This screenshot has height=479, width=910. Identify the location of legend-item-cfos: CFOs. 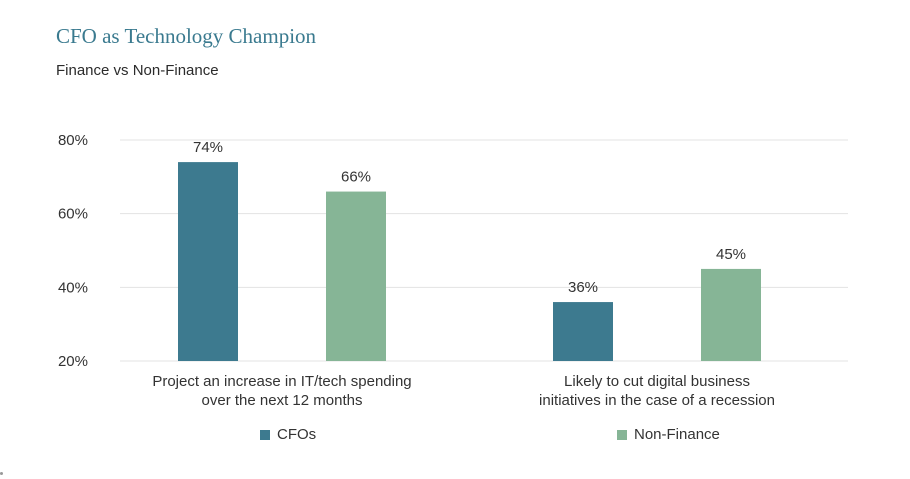
(288, 434).